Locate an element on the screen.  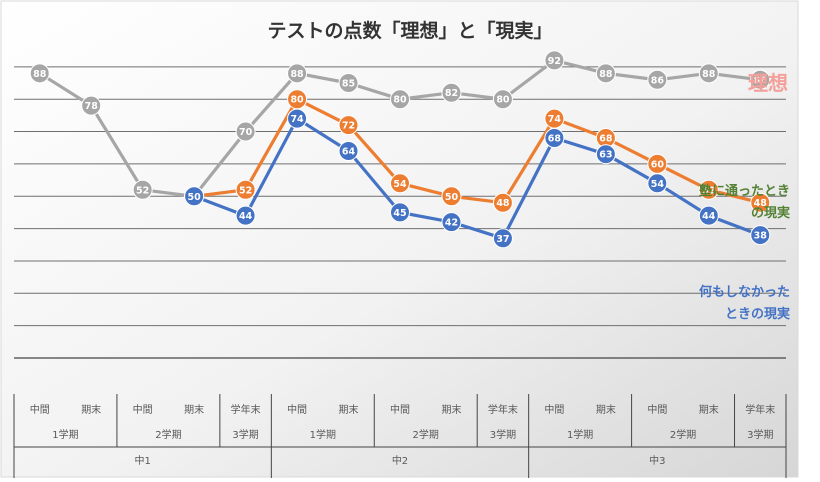
data-label: 92 is located at coordinates (554, 61).